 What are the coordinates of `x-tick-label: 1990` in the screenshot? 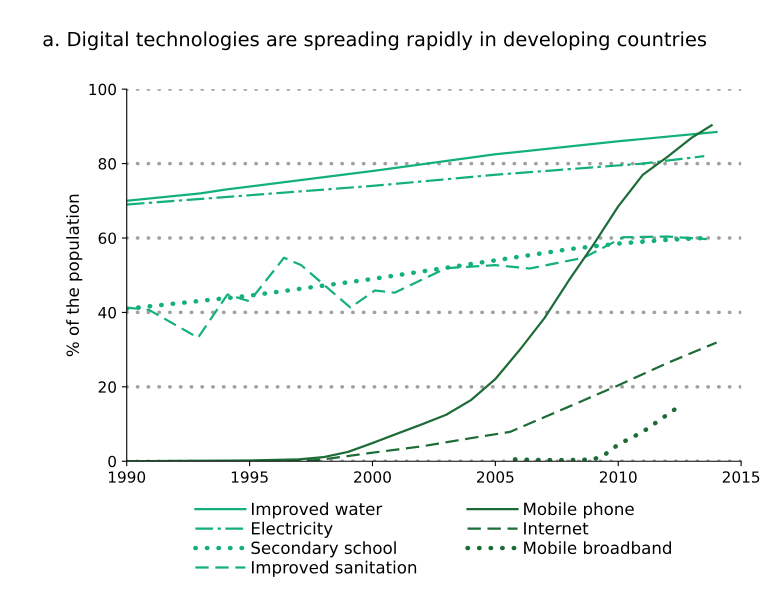 It's located at (127, 477).